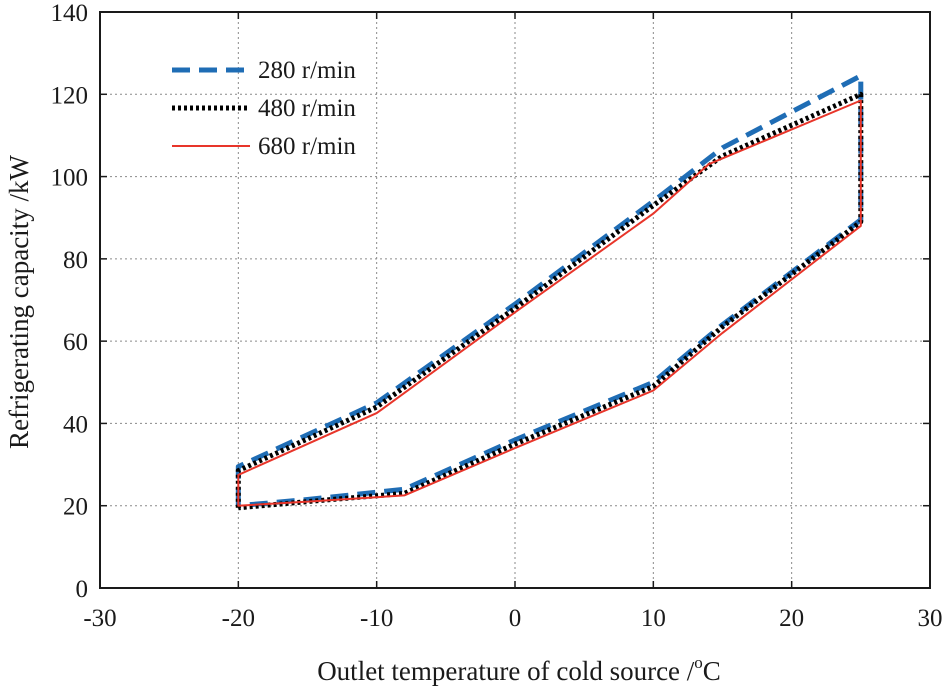 This screenshot has height=694, width=950. What do you see at coordinates (70, 13) in the screenshot?
I see `y-tick-label: 140` at bounding box center [70, 13].